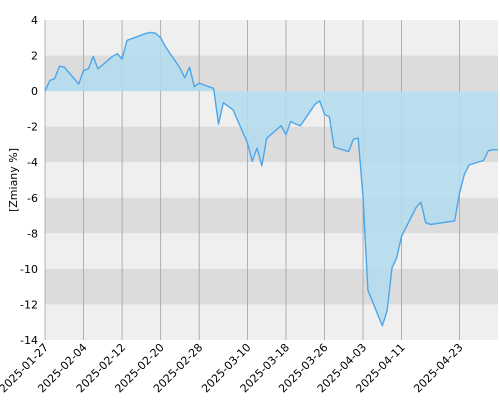 Image resolution: width=500 pixels, height=400 pixels. I want to click on y-axis-ticks: 4 2 0 -2 -4 -6 -8 -10 -12 -14, so click(29, 180).